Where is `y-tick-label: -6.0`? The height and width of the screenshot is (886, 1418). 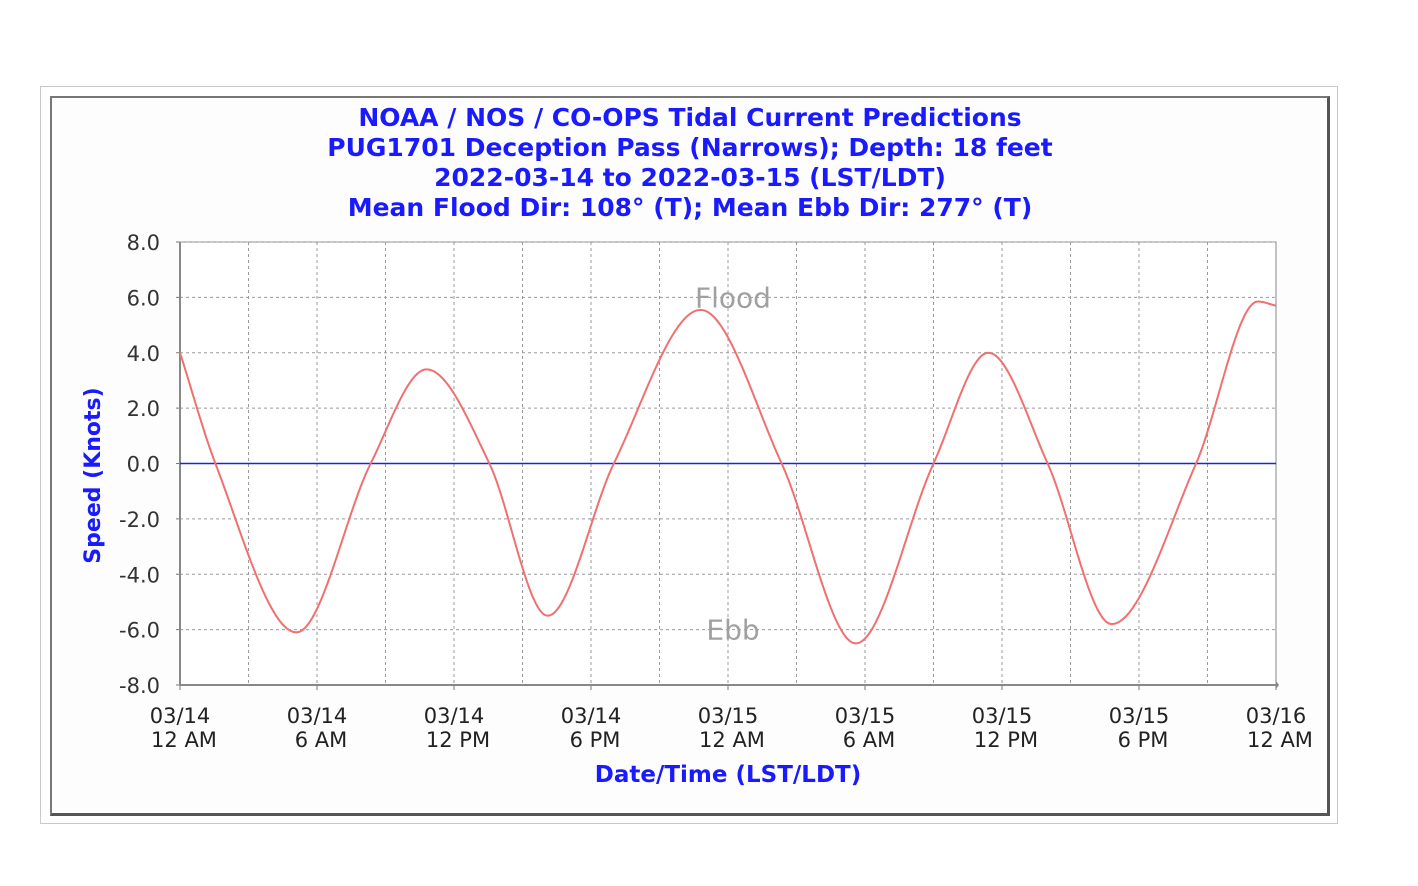
y-tick-label: -6.0 is located at coordinates (139, 631).